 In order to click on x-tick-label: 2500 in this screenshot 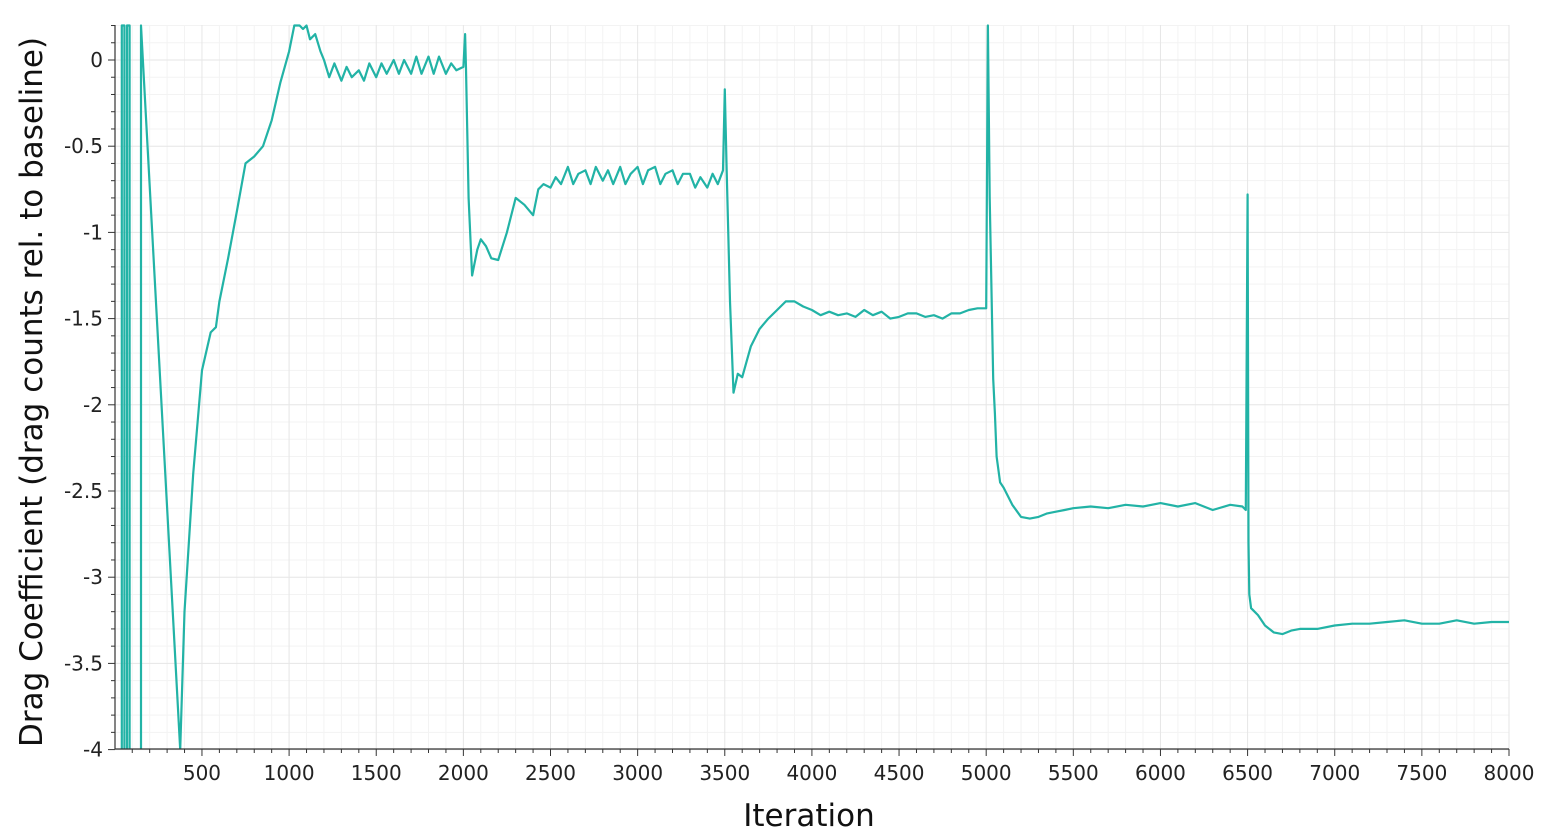, I will do `click(550, 773)`.